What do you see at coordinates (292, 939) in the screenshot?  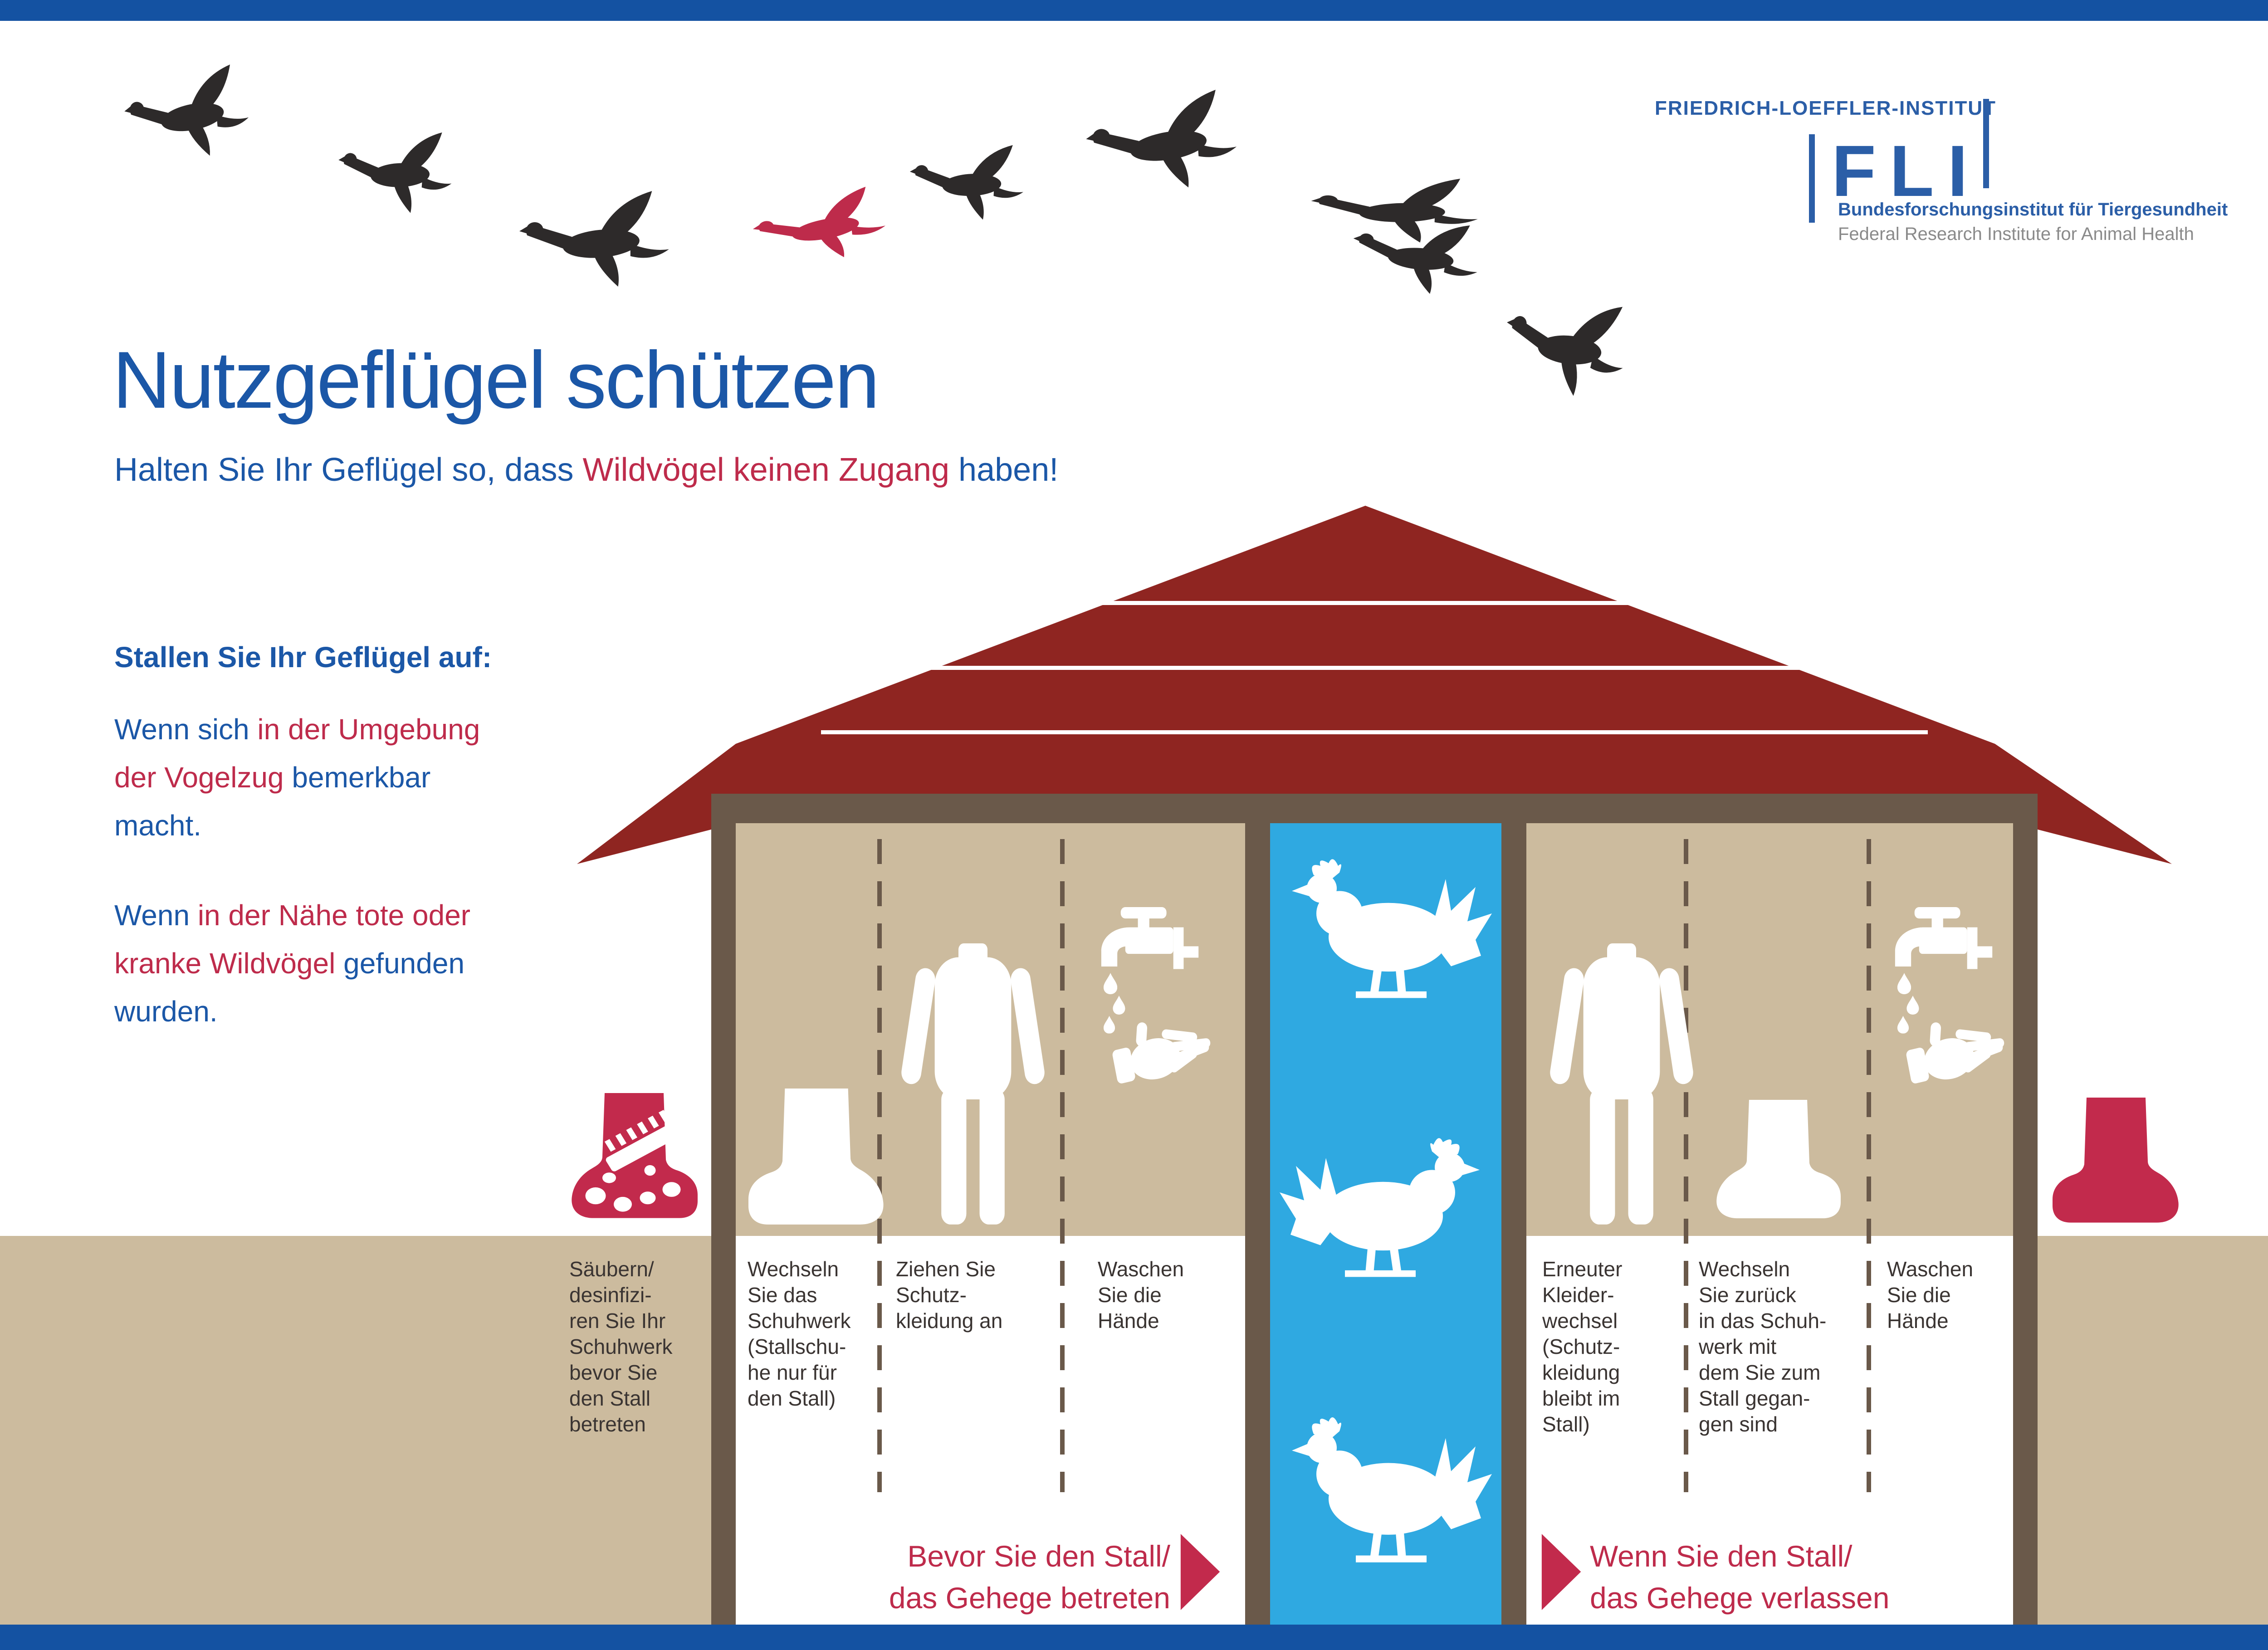 I see `paragraph-segment: in der Nähe tote oder kranke Wildvögel` at bounding box center [292, 939].